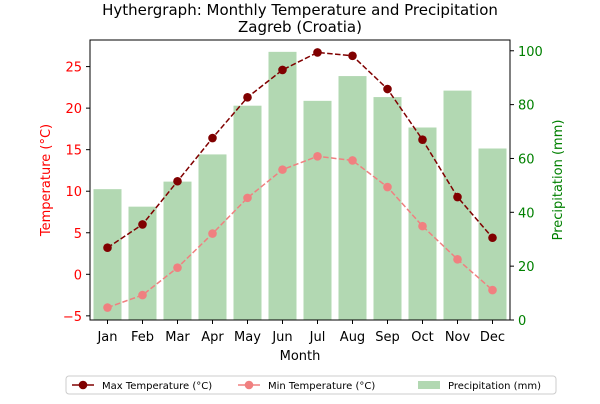 Image resolution: width=600 pixels, height=404 pixels. Describe the element at coordinates (530, 52) in the screenshot. I see `y-right-tick-label: 100` at that location.